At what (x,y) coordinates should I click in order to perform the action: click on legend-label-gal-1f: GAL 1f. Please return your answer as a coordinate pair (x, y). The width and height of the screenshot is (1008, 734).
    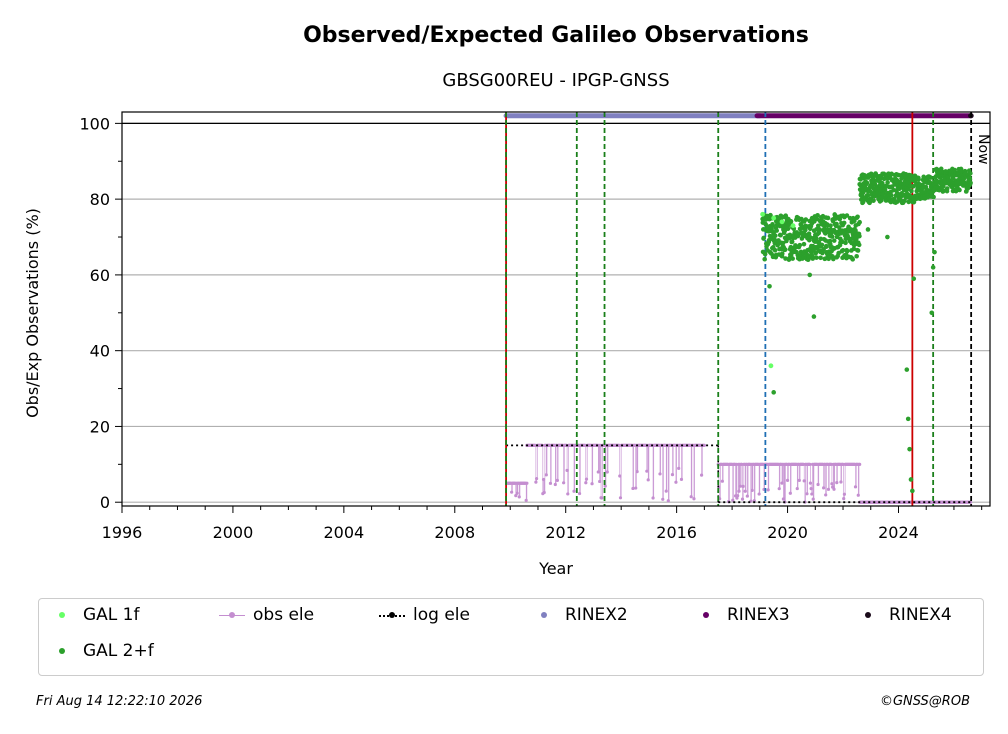
    Looking at the image, I should click on (111, 615).